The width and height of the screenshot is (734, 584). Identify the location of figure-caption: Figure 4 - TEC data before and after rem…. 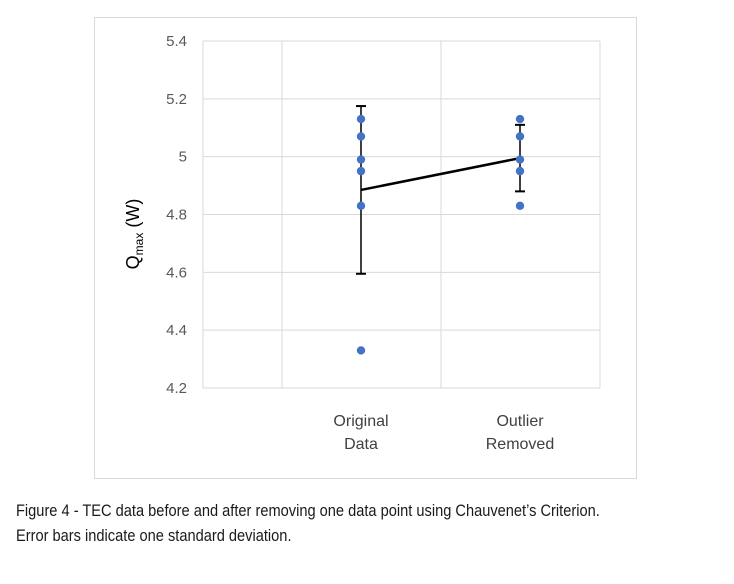
(322, 523).